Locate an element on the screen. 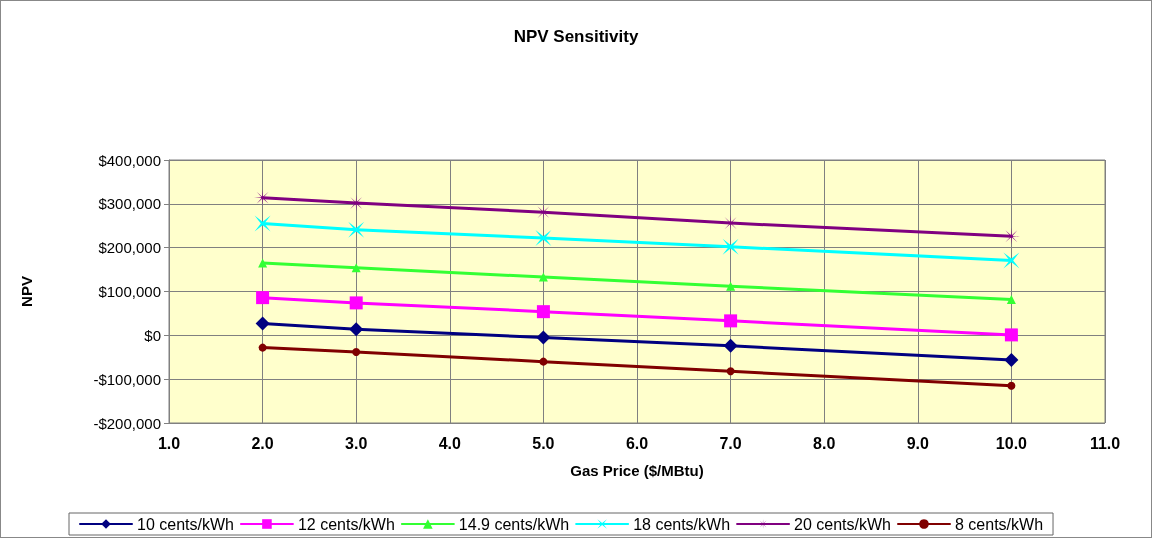  legend-label: 14.9 cents/kWh is located at coordinates (514, 524).